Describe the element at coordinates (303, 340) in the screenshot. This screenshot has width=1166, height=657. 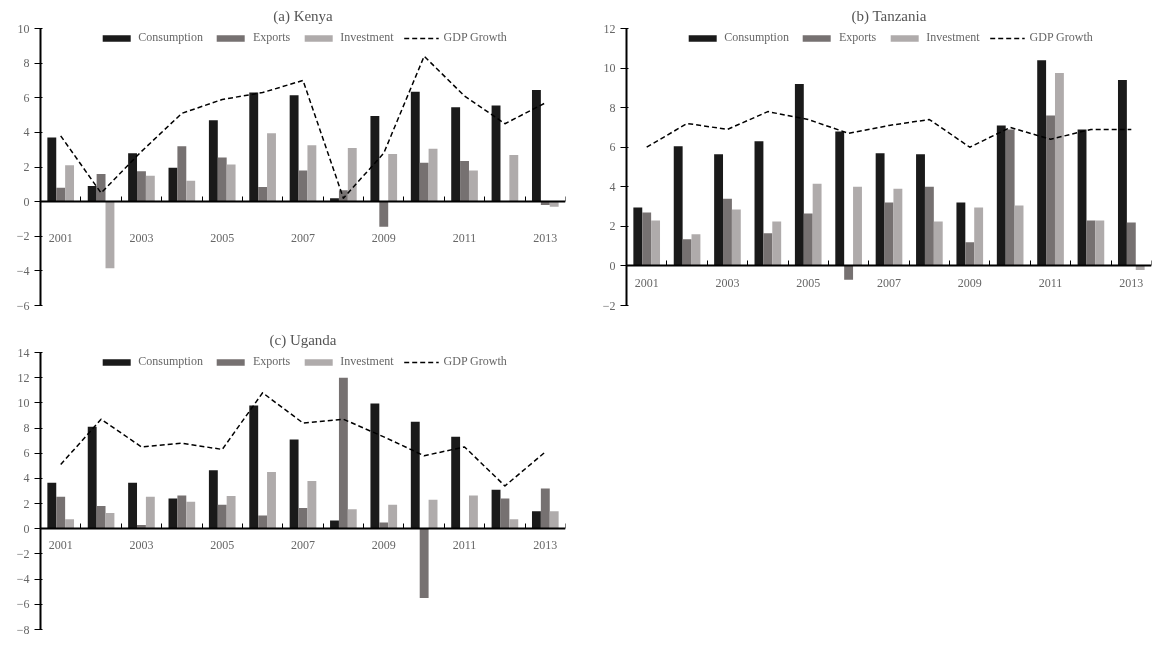
I see `chart-title: (c) Uganda` at that location.